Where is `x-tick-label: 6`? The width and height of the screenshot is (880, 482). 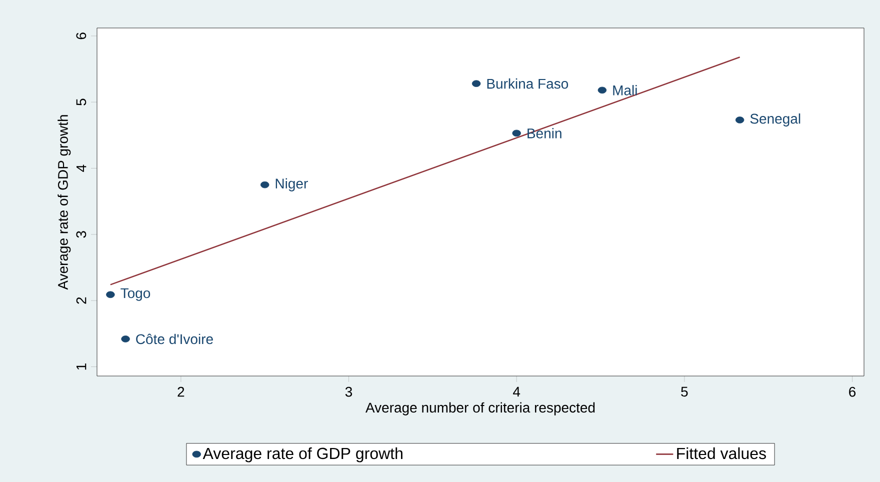
x-tick-label: 6 is located at coordinates (852, 391).